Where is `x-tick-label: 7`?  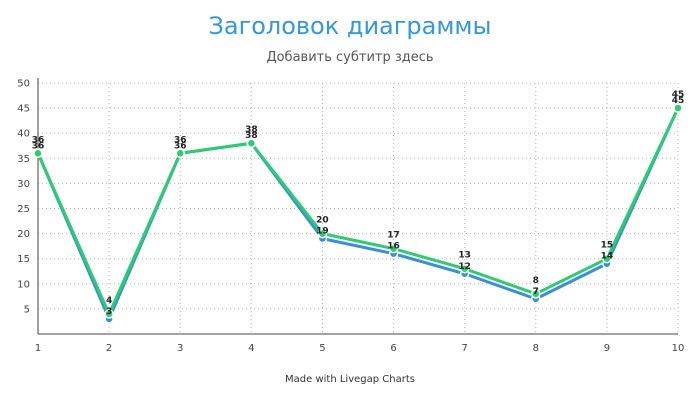
x-tick-label: 7 is located at coordinates (464, 348).